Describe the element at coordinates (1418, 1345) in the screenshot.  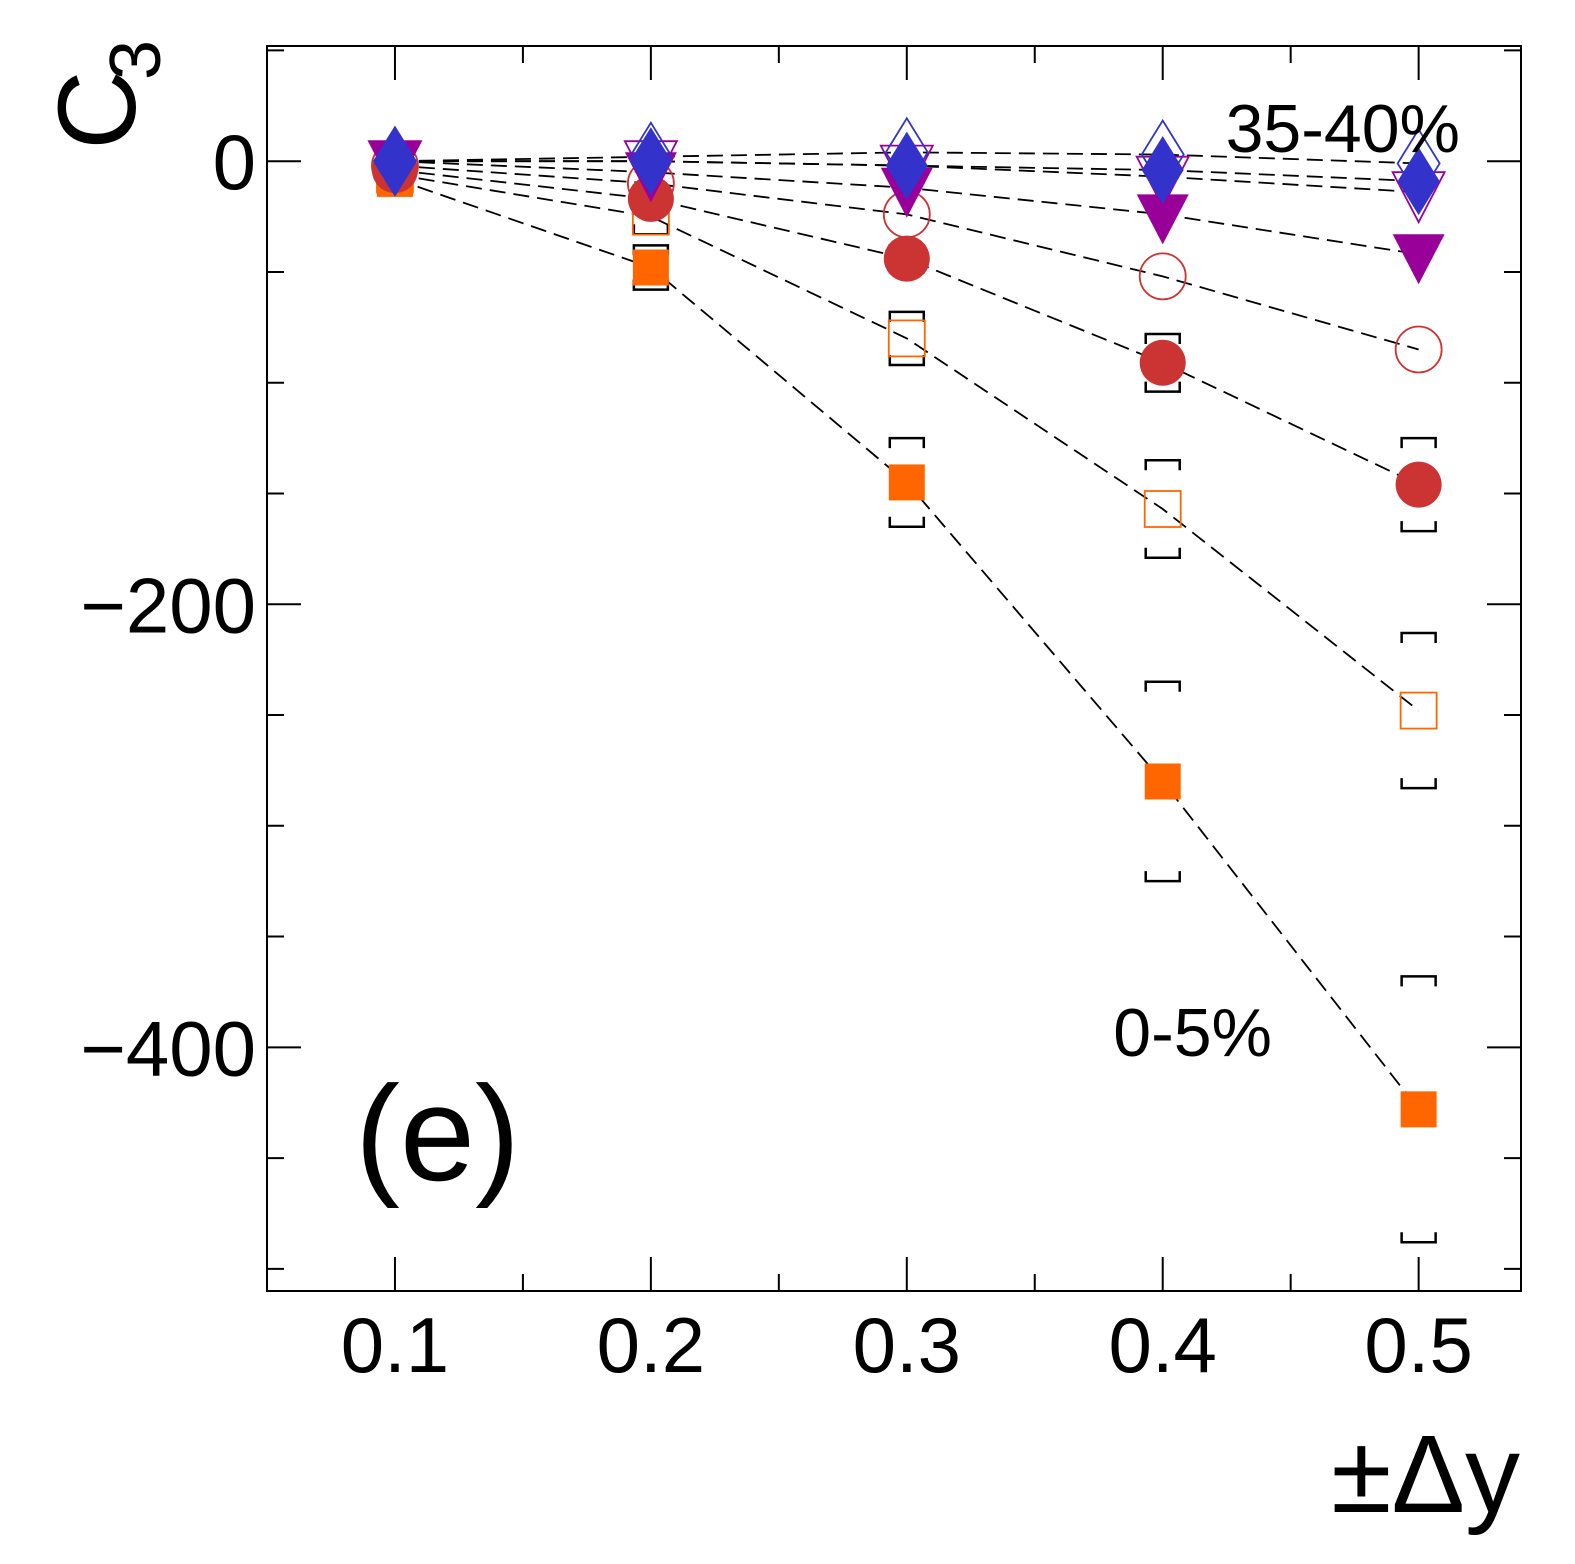
I see `x-tick-label: 0.5` at that location.